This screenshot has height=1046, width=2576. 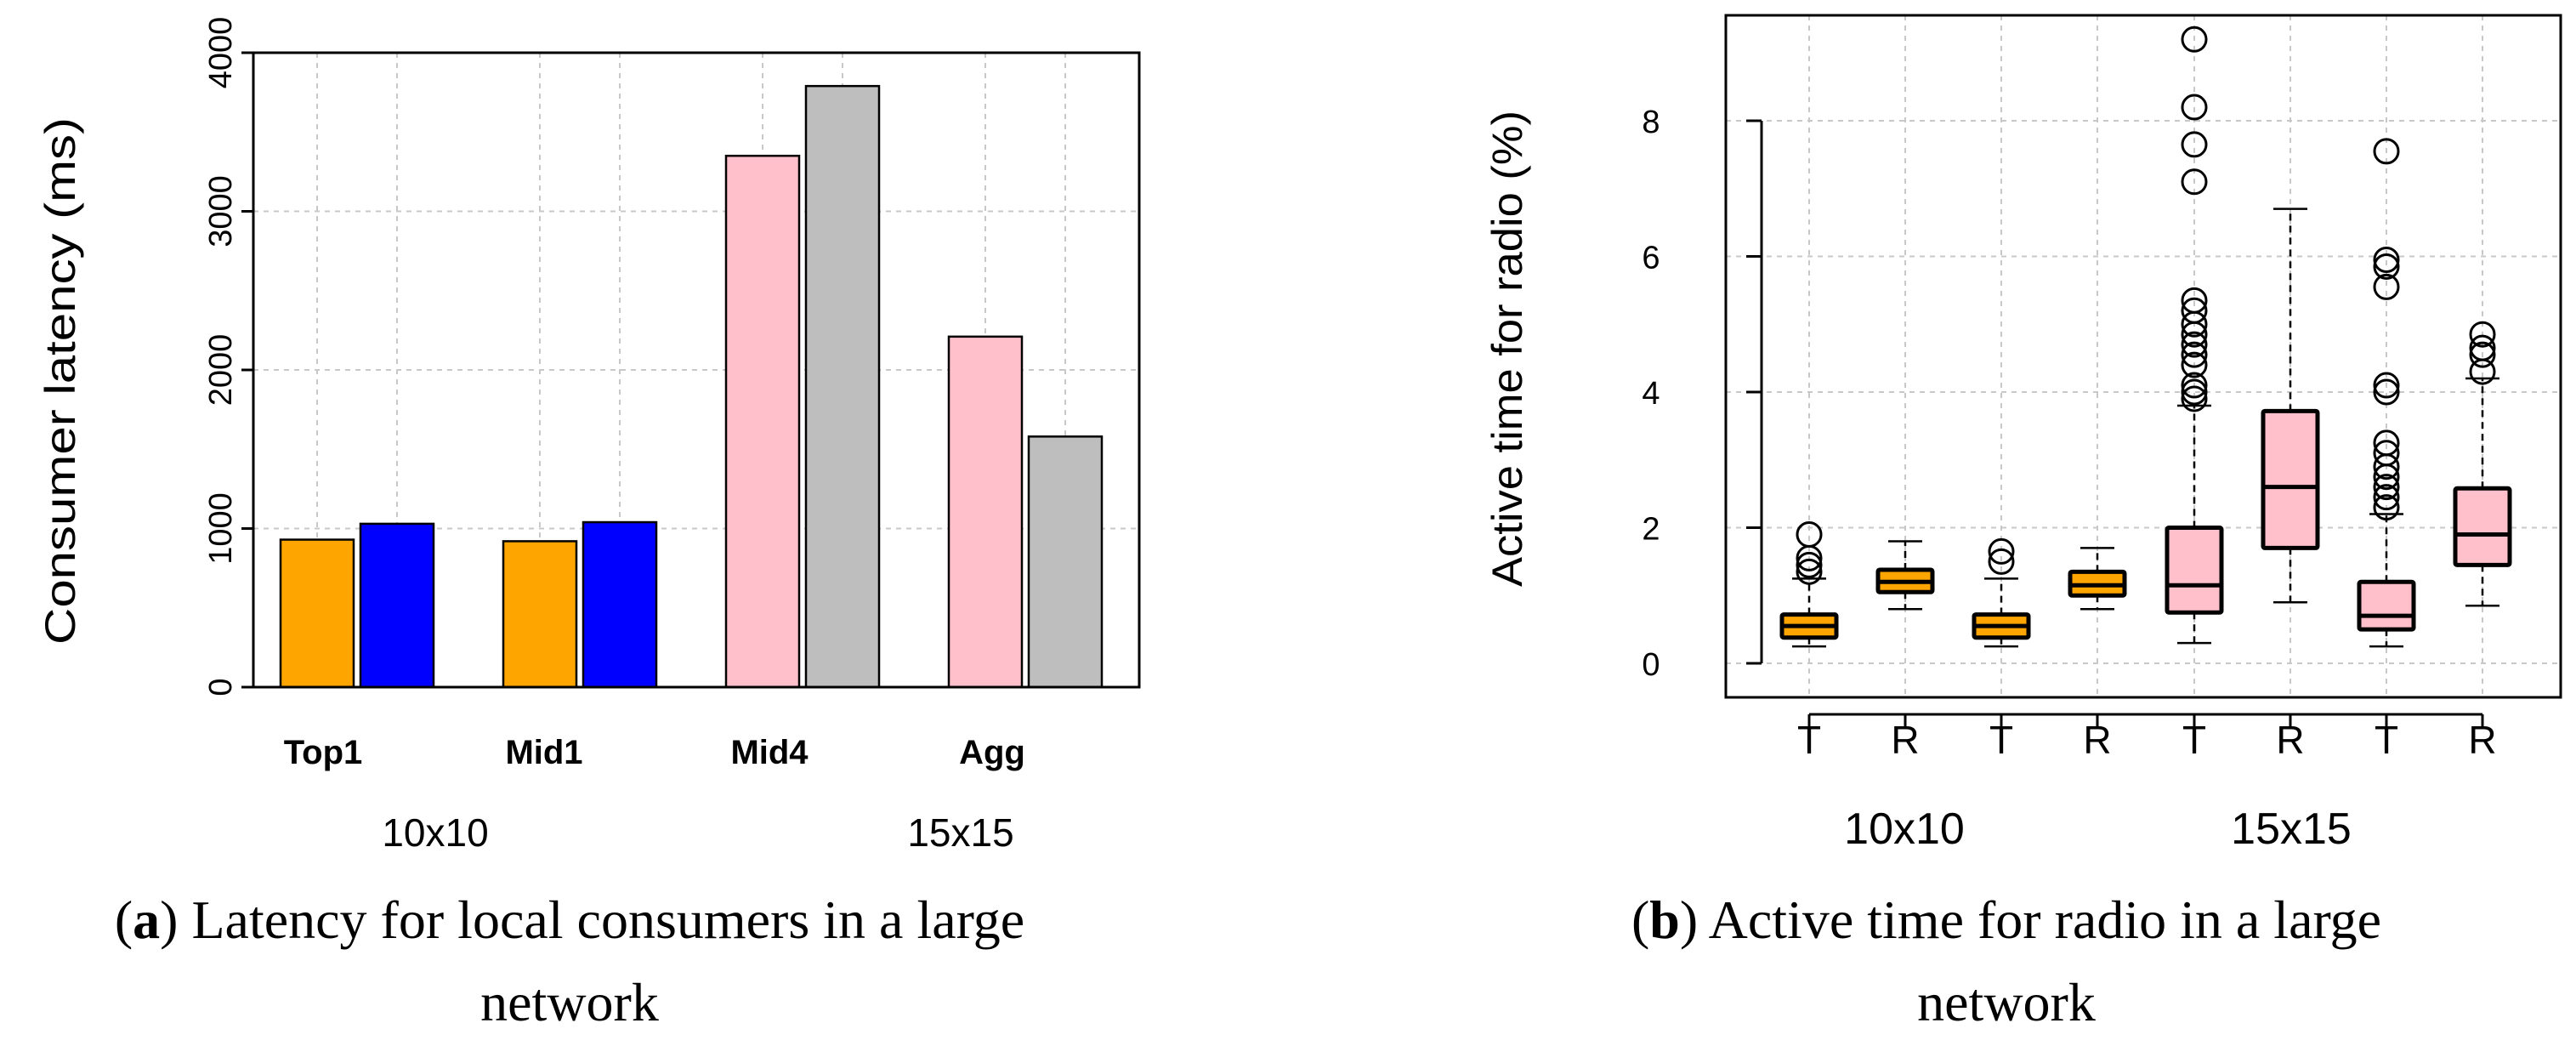 What do you see at coordinates (1651, 258) in the screenshot?
I see `box-plot-y-tick-label: 6` at bounding box center [1651, 258].